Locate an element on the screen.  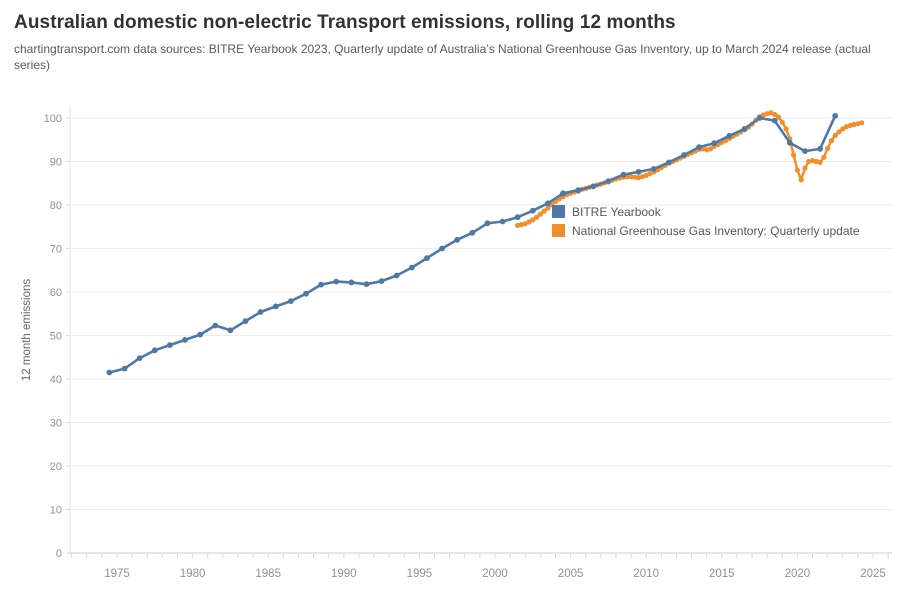
data-point-nggi-2022 is located at coordinates (828, 148).